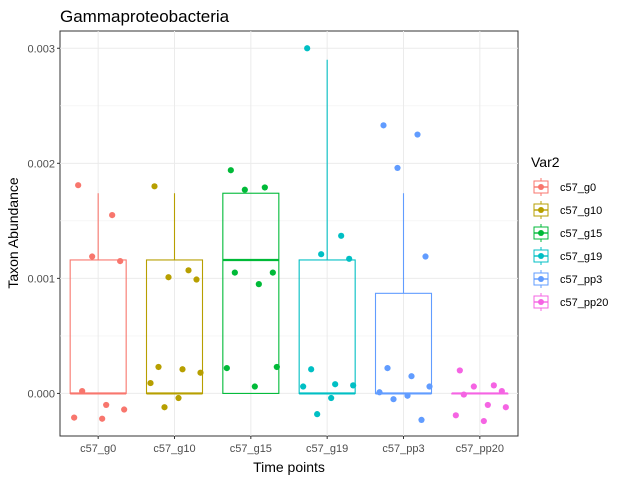  What do you see at coordinates (41, 394) in the screenshot?
I see `y-tick-label: 0.000` at bounding box center [41, 394].